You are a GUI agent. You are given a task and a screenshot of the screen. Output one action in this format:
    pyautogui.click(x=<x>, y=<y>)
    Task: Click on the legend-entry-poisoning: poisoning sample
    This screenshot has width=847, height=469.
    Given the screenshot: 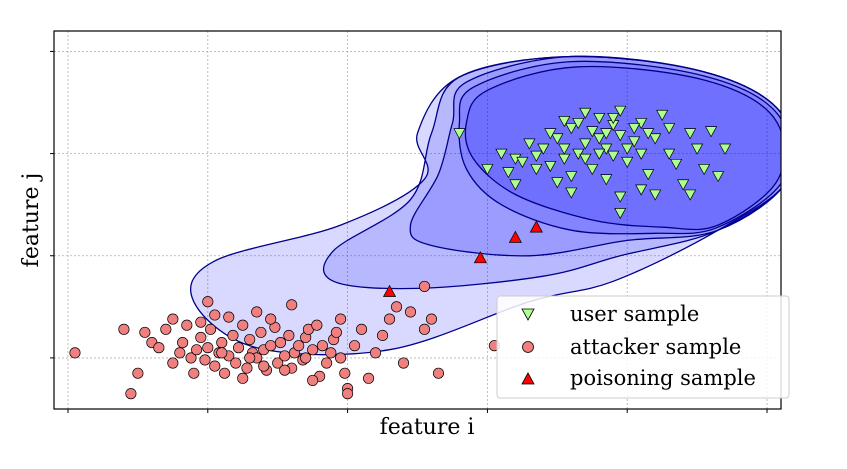 What is the action you would take?
    pyautogui.click(x=638, y=378)
    